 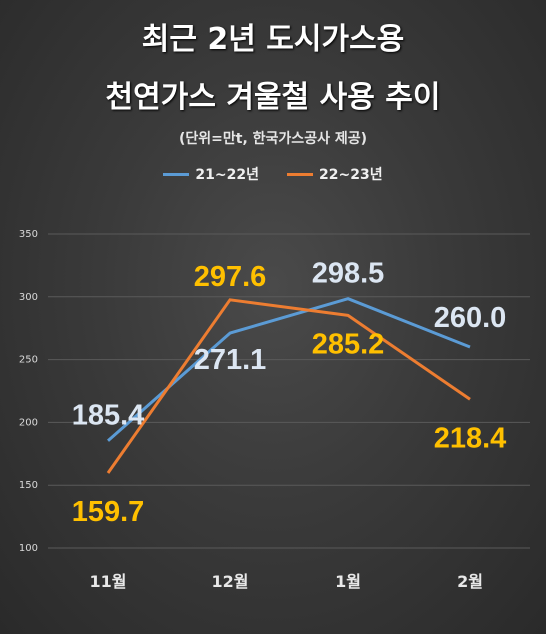 What do you see at coordinates (230, 581) in the screenshot?
I see `x-category-label-2: 12월` at bounding box center [230, 581].